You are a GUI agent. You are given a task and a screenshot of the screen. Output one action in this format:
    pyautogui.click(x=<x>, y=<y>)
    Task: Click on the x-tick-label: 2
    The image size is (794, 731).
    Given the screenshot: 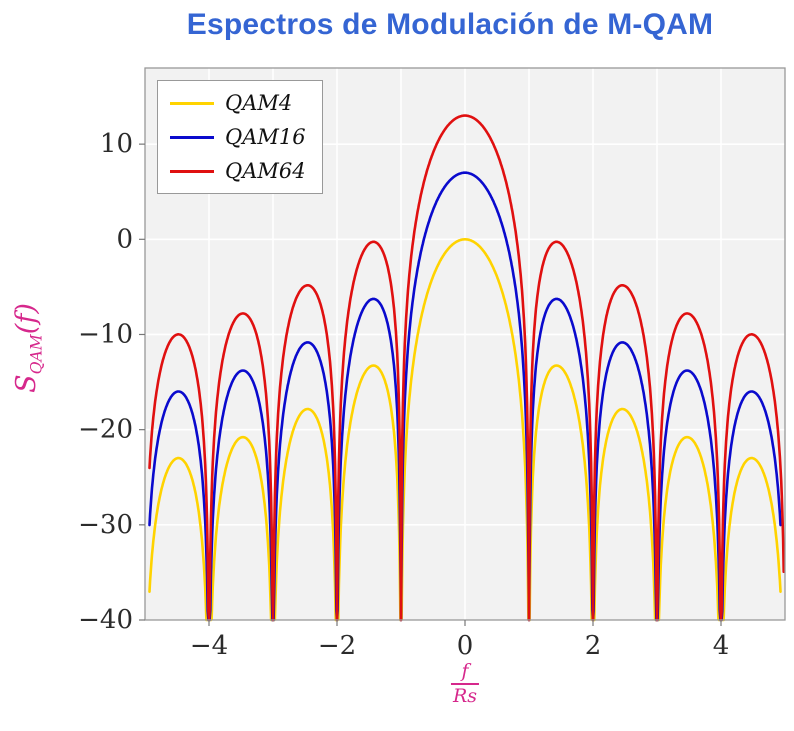 What is the action you would take?
    pyautogui.click(x=593, y=646)
    